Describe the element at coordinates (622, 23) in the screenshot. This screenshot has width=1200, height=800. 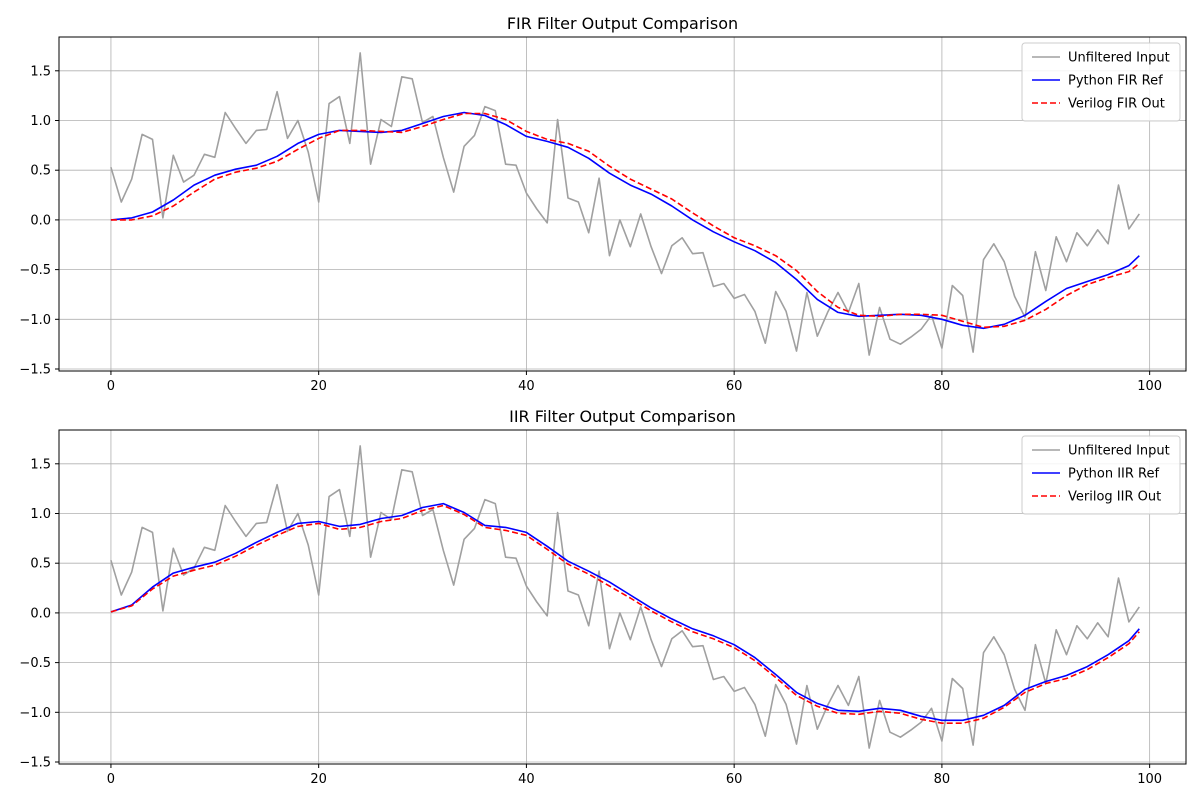
I see `chart-title: FIR Filter Output Comparison` at that location.